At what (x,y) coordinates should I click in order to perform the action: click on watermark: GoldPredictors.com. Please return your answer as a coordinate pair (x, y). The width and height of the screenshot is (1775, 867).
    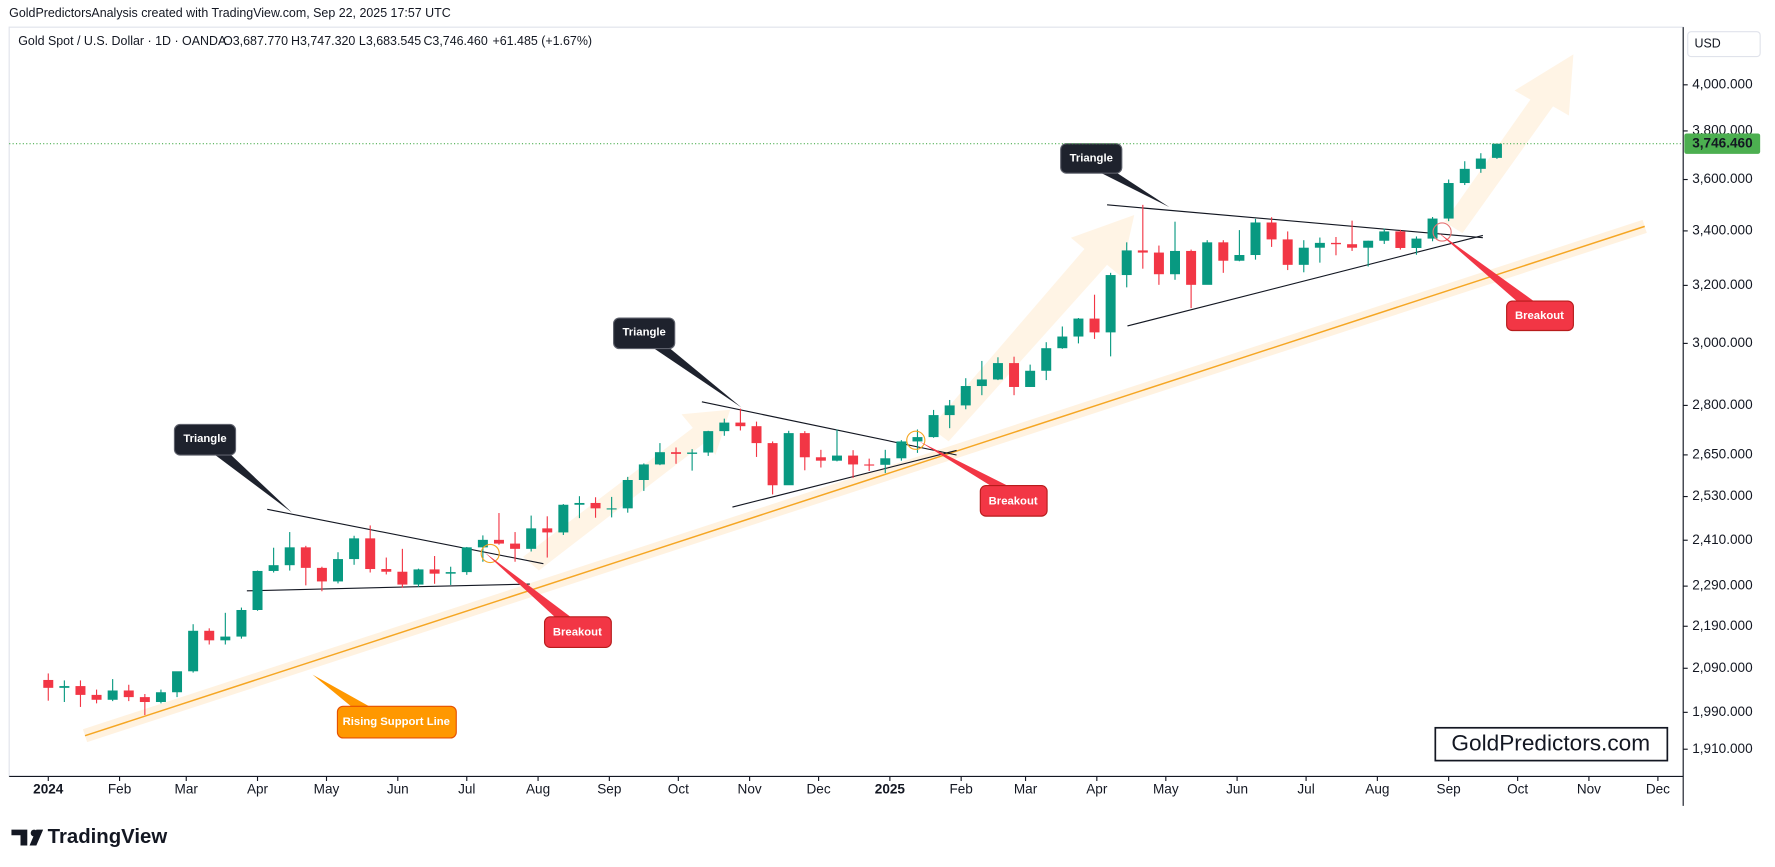
    Looking at the image, I should click on (1550, 743).